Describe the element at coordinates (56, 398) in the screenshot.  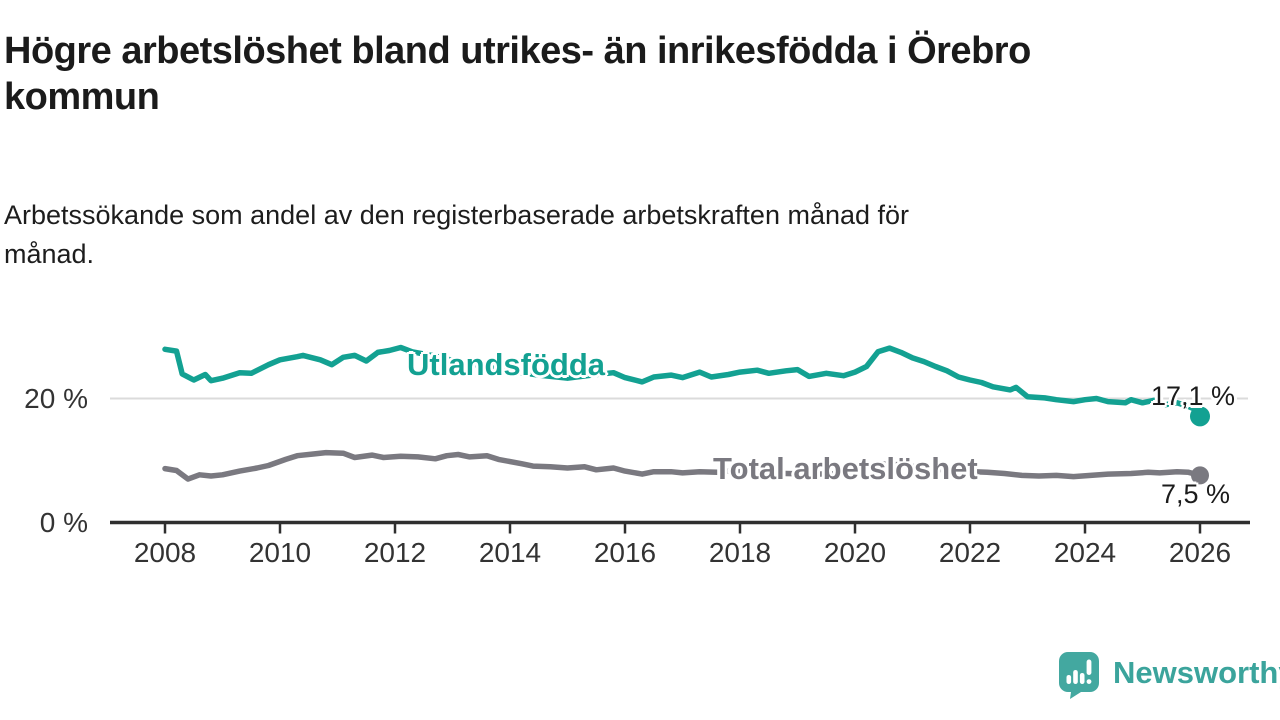
I see `y-axis-label-20: 20 %` at that location.